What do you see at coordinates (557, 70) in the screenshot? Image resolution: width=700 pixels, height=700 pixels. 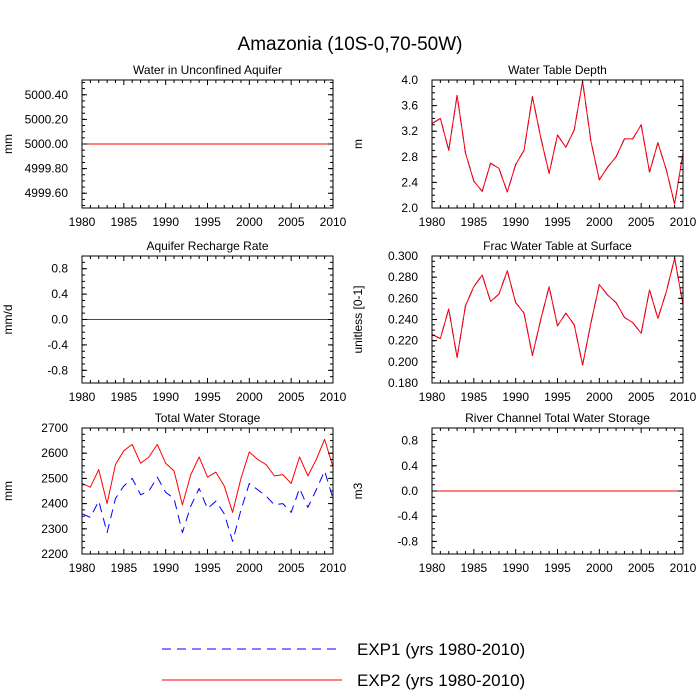 I see `panel-title: Water Table Depth` at bounding box center [557, 70].